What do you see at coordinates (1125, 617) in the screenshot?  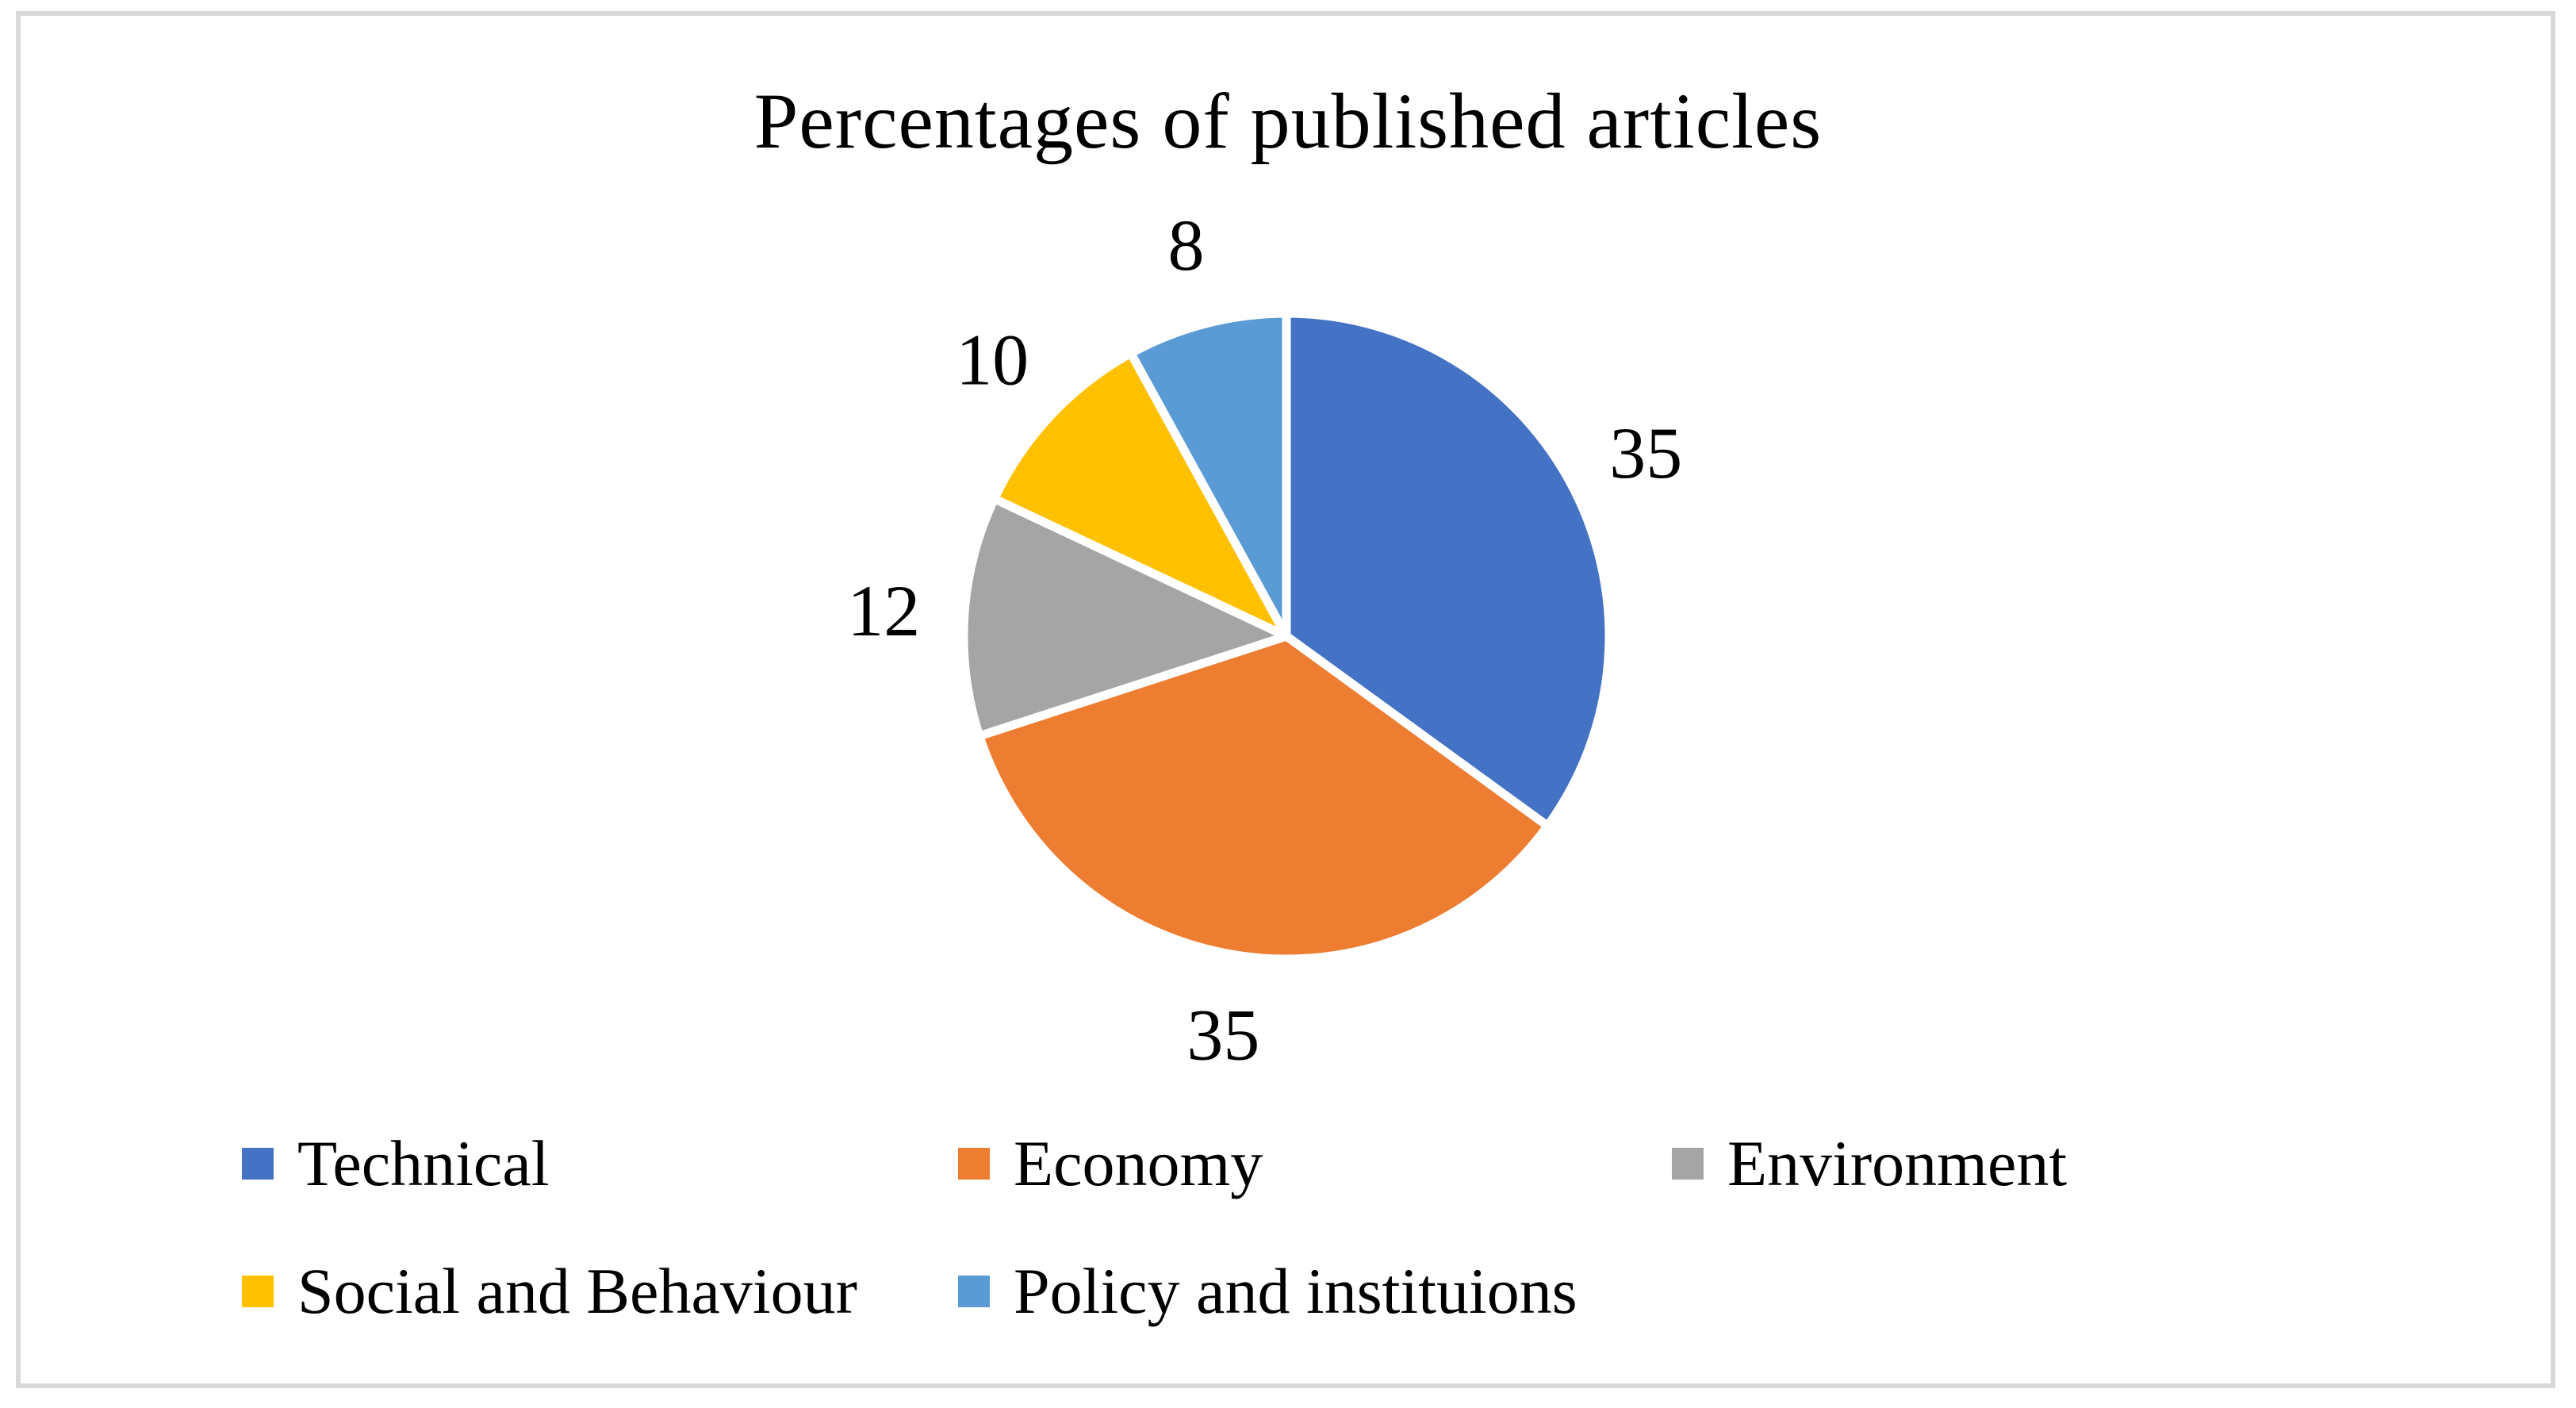 I see `pie-slice-environment` at bounding box center [1125, 617].